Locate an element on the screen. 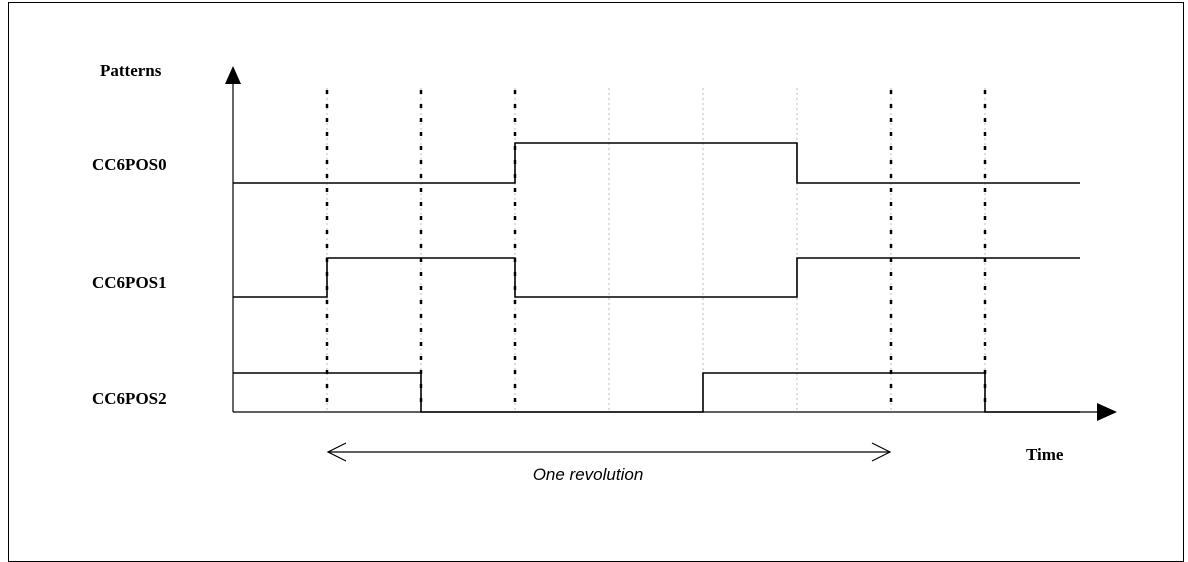  waveform-cc6pos0 is located at coordinates (656, 163).